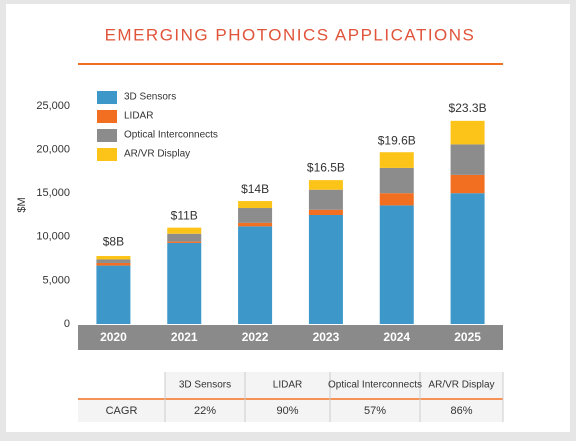  Describe the element at coordinates (53, 106) in the screenshot. I see `y-tick-label: 25,000` at that location.